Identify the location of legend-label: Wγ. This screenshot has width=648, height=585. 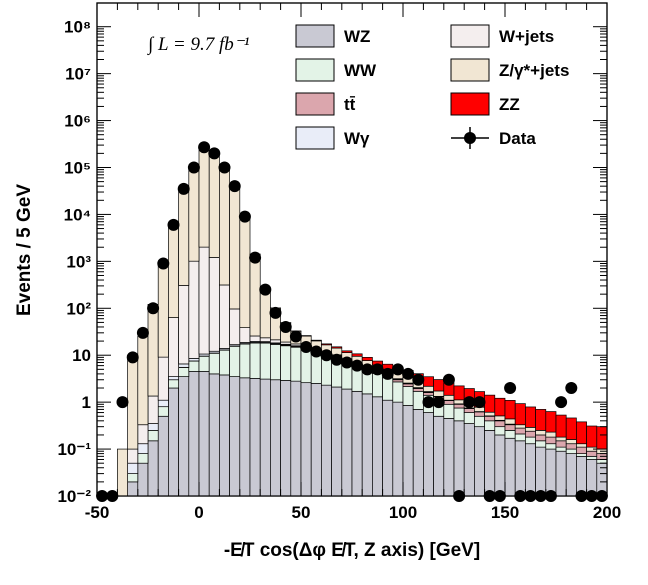
(357, 138).